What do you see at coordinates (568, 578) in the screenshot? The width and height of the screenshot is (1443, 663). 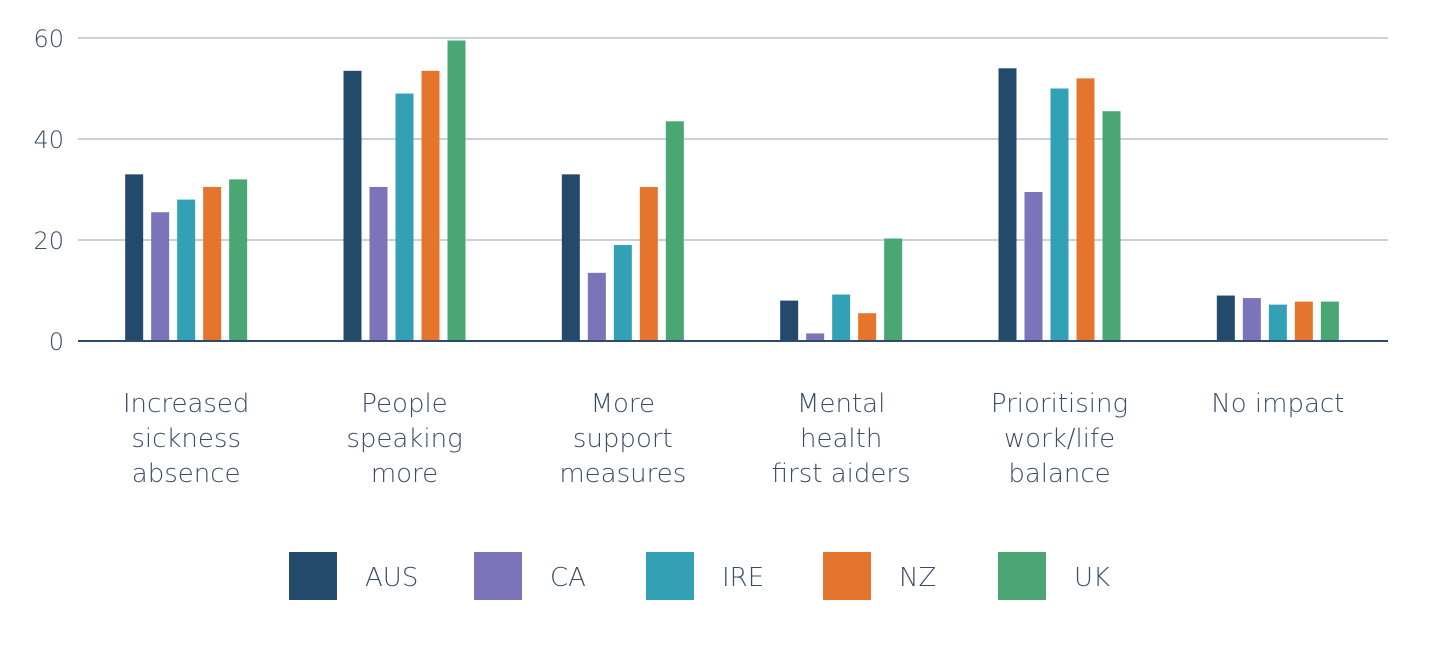 I see `legend-label-ca: CA` at bounding box center [568, 578].